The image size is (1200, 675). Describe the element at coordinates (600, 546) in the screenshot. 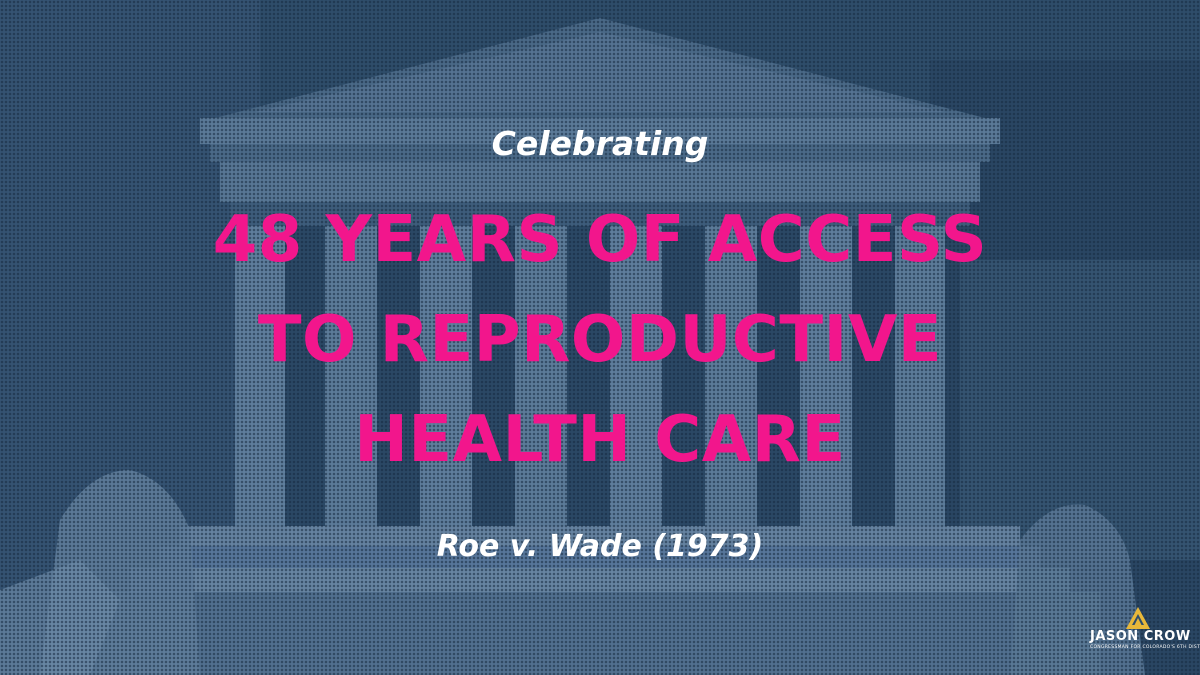

I see `caption-text: Roe v. Wade (1973)` at that location.